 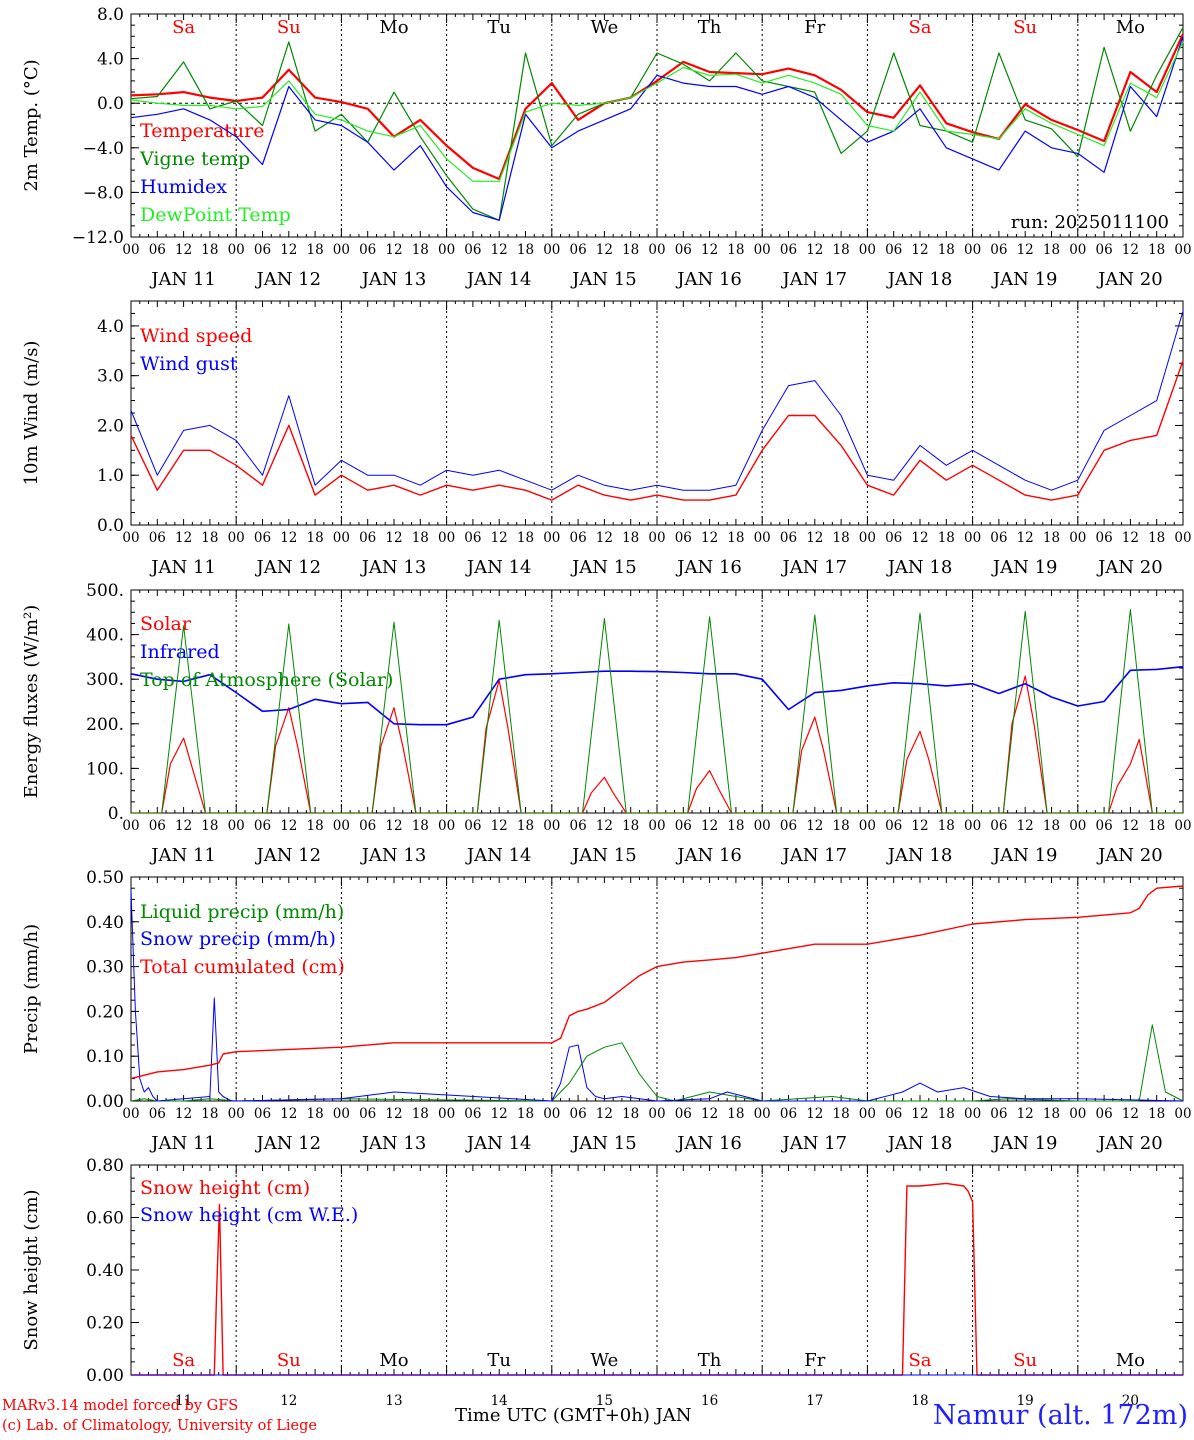 I want to click on y-tick-label: 500., so click(x=105, y=591).